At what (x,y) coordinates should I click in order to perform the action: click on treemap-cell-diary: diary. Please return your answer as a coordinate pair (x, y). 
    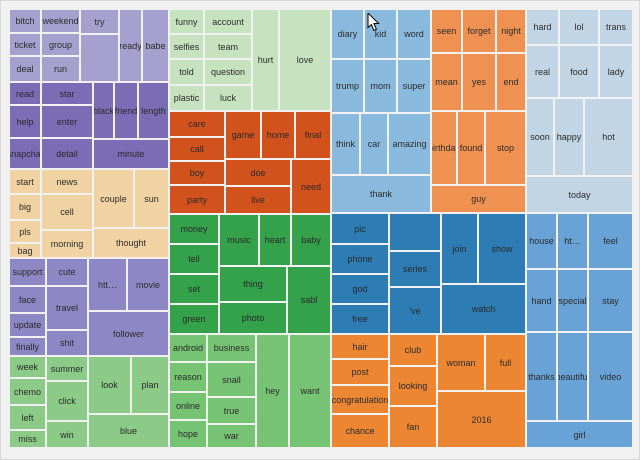
    Looking at the image, I should click on (347, 34).